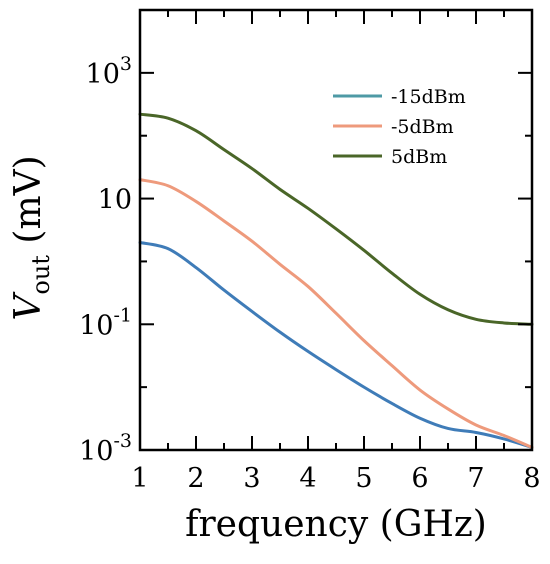 Image resolution: width=550 pixels, height=564 pixels. I want to click on y-tick-label: 10, so click(115, 200).